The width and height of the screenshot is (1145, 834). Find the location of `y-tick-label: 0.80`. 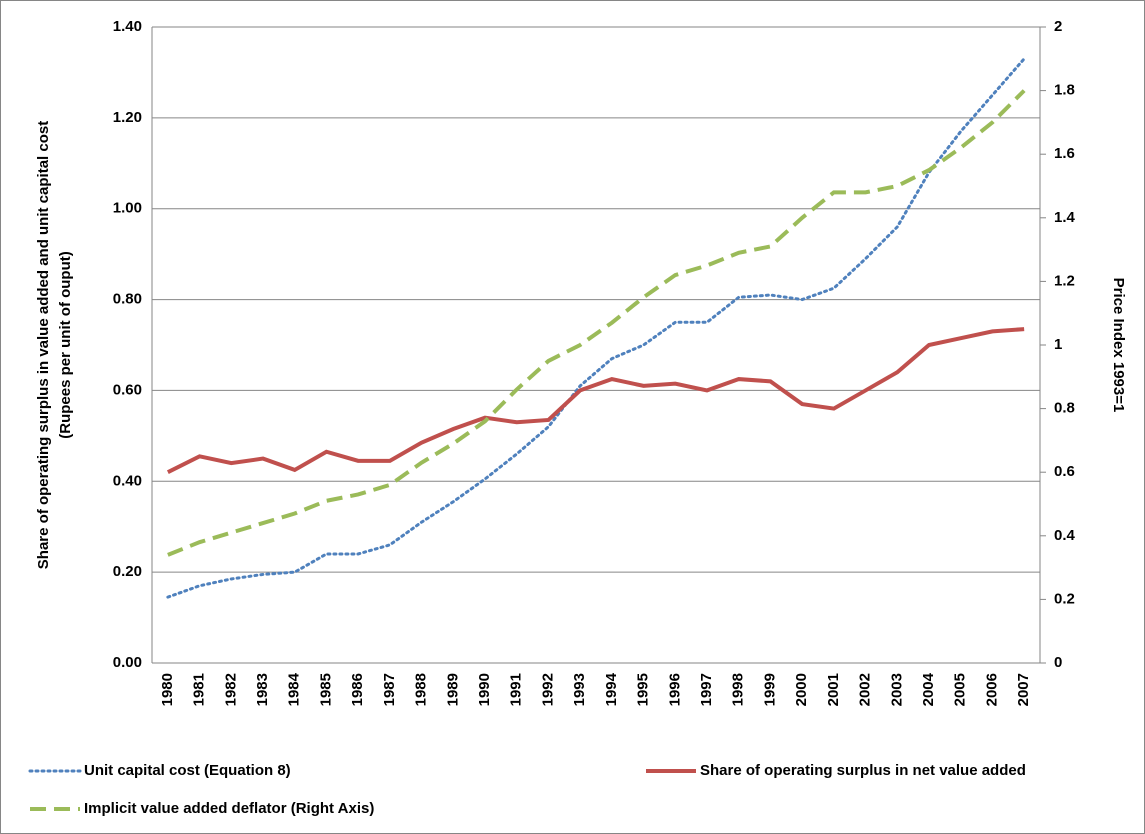

y-tick-label: 0.80 is located at coordinates (127, 299).